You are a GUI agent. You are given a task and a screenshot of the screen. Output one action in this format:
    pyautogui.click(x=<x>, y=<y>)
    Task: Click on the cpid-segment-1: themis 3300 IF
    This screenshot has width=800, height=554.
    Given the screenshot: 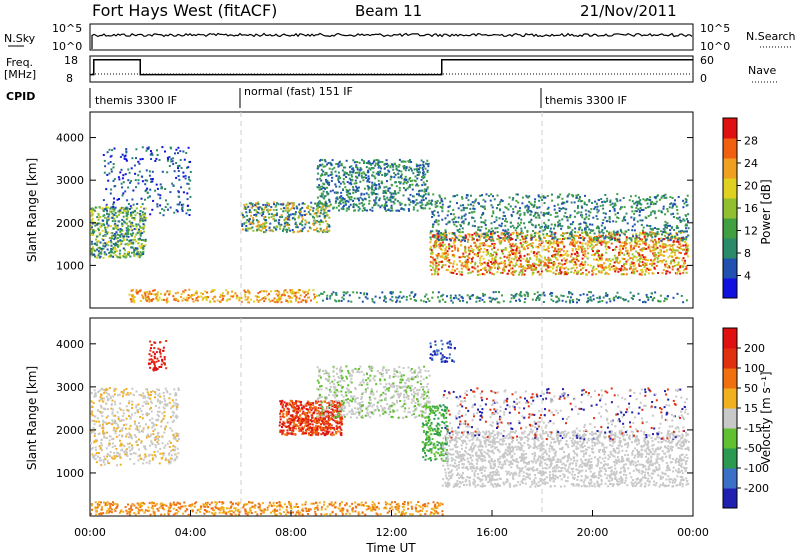 What is the action you would take?
    pyautogui.click(x=136, y=100)
    